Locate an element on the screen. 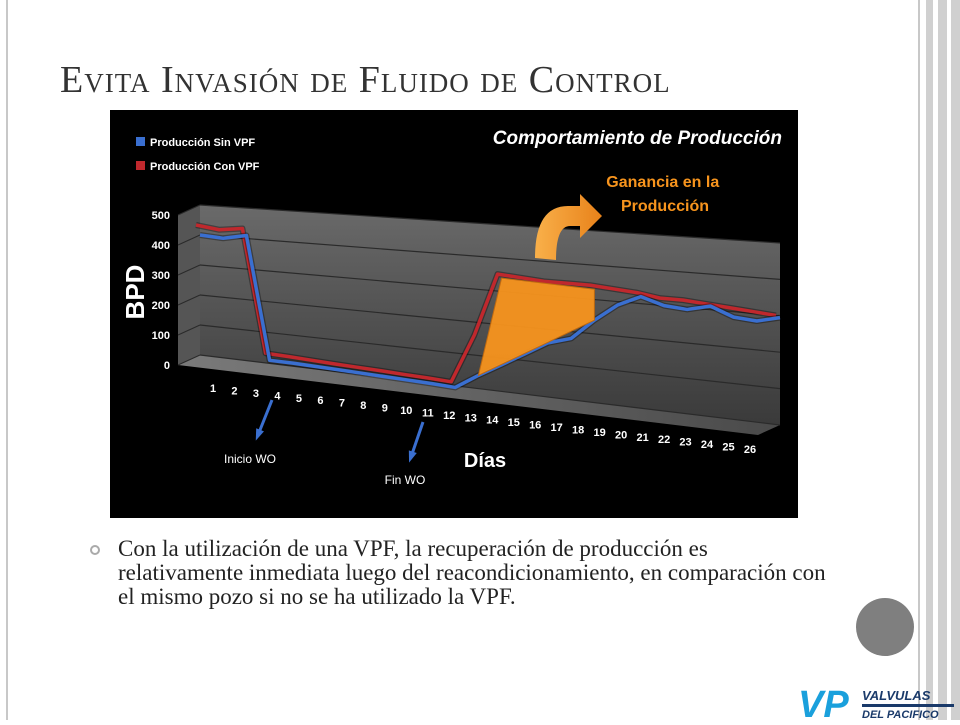 Image resolution: width=960 pixels, height=725 pixels. x-tick-label: 23 is located at coordinates (685, 443).